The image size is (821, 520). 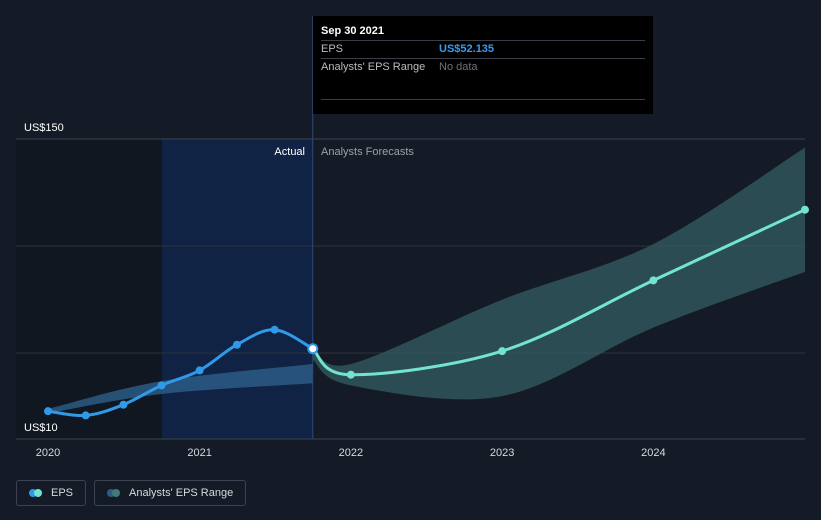 What do you see at coordinates (352, 31) in the screenshot?
I see `tooltip-date: Sep 30 2021` at bounding box center [352, 31].